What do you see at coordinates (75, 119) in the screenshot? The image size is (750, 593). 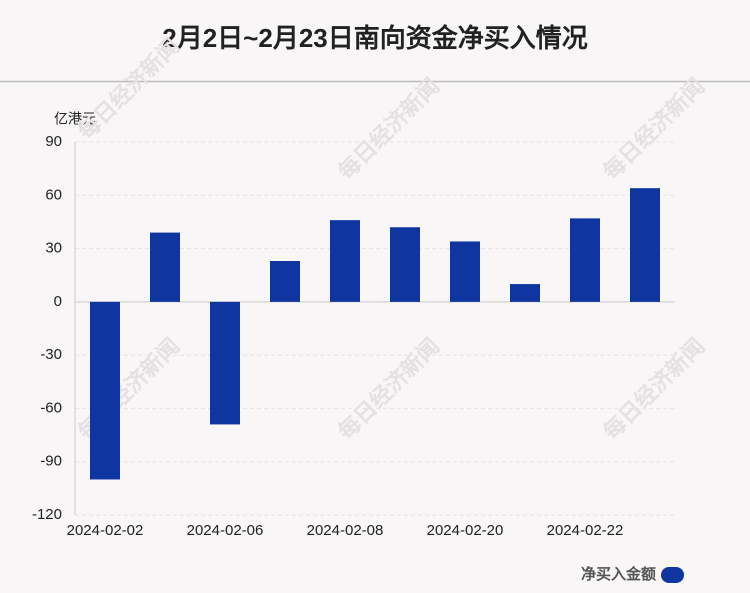 I see `y-axis-label: 亿港元` at bounding box center [75, 119].